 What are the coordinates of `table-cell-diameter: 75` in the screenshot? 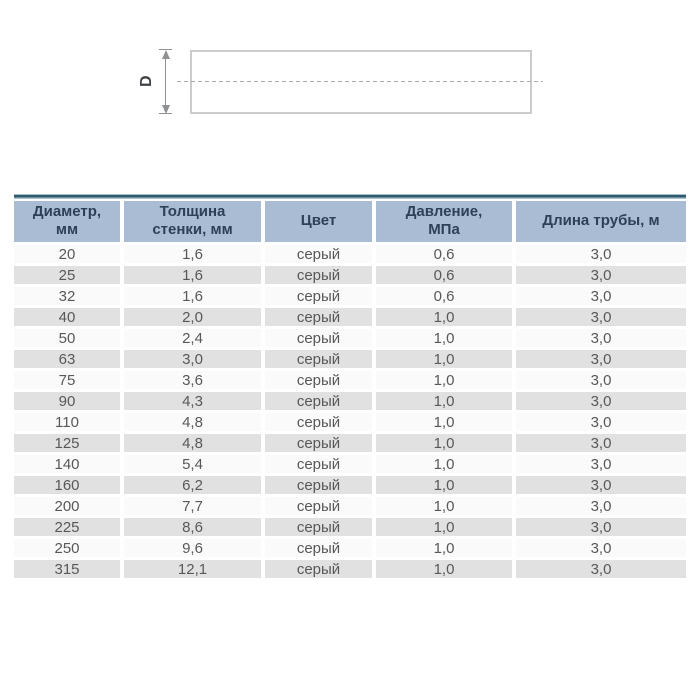 It's located at (67, 381).